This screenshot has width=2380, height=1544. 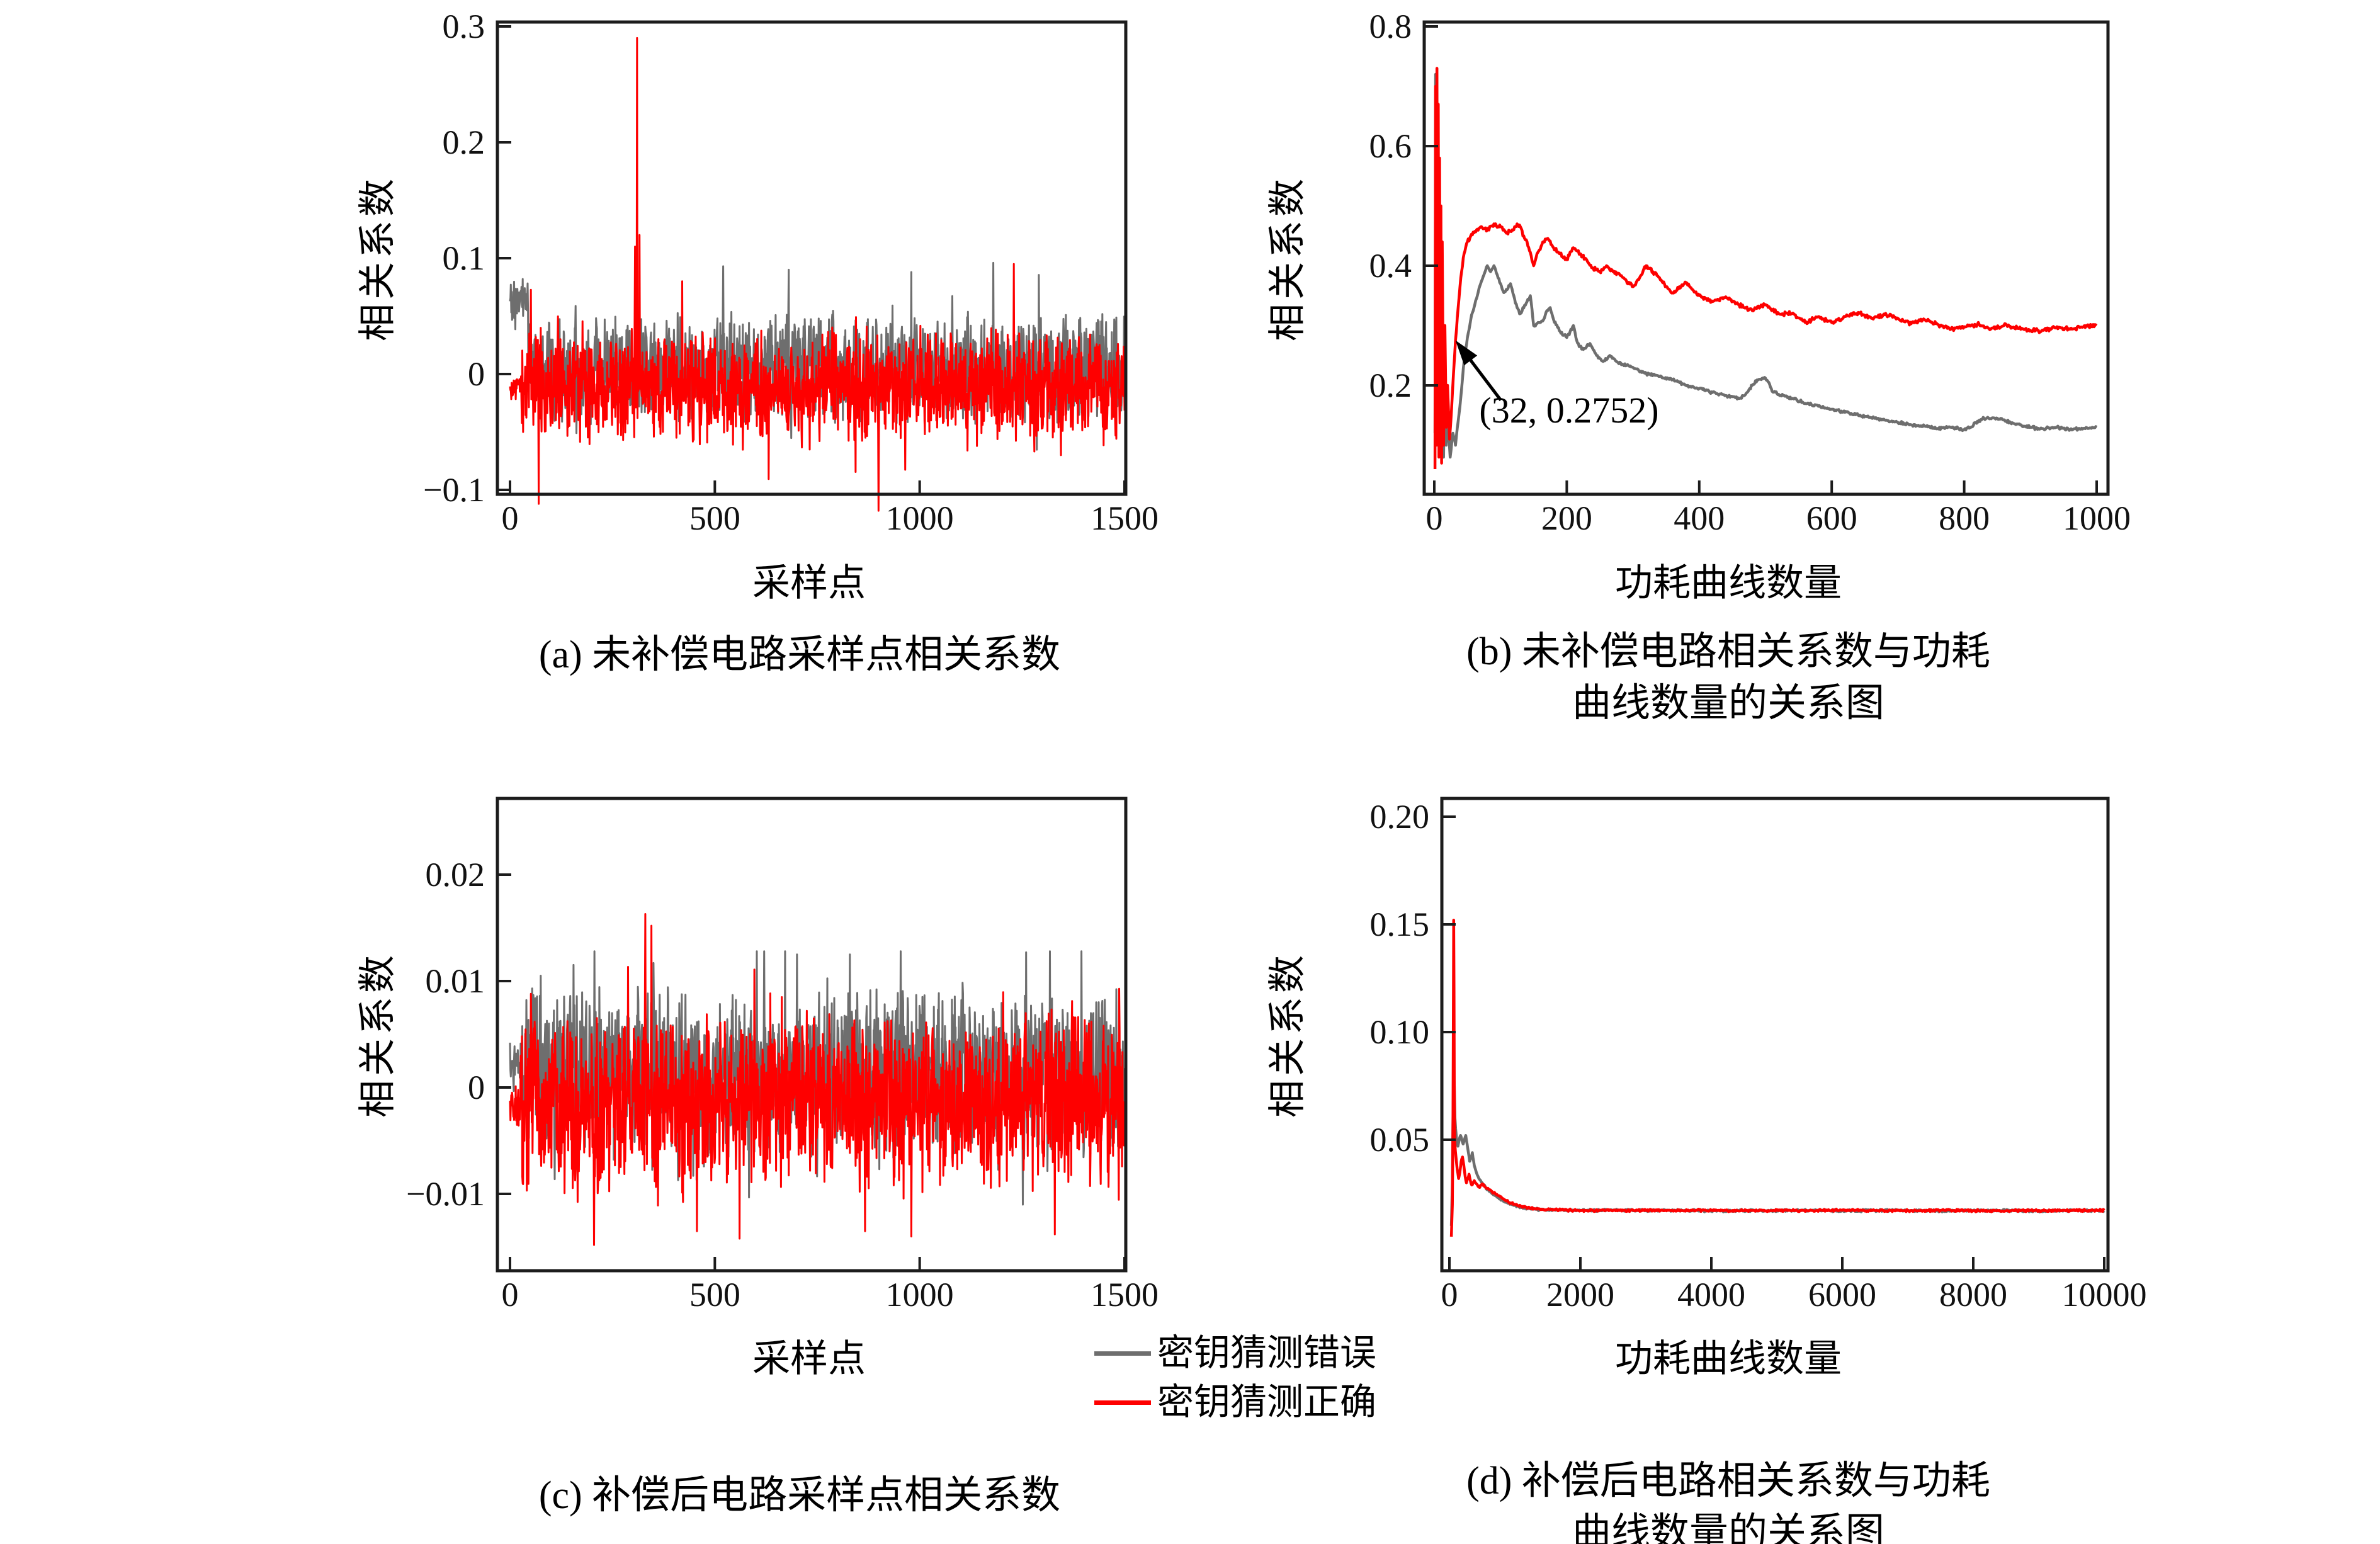 I want to click on tick-label: 0.15, so click(x=1399, y=924).